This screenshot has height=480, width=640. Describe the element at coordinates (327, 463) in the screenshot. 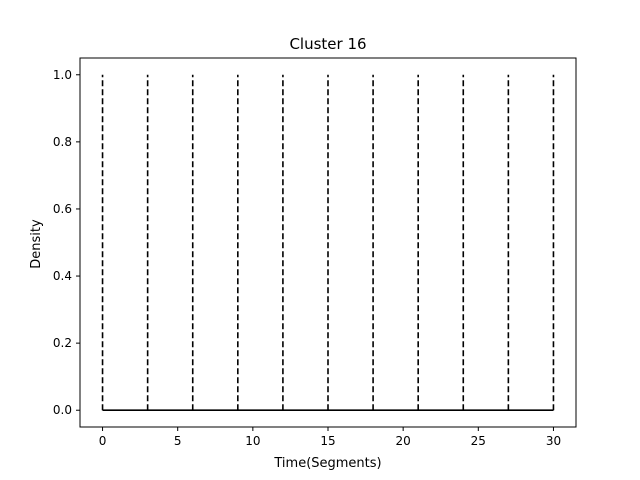

I see `x-axis-label: Time(Segments)` at that location.